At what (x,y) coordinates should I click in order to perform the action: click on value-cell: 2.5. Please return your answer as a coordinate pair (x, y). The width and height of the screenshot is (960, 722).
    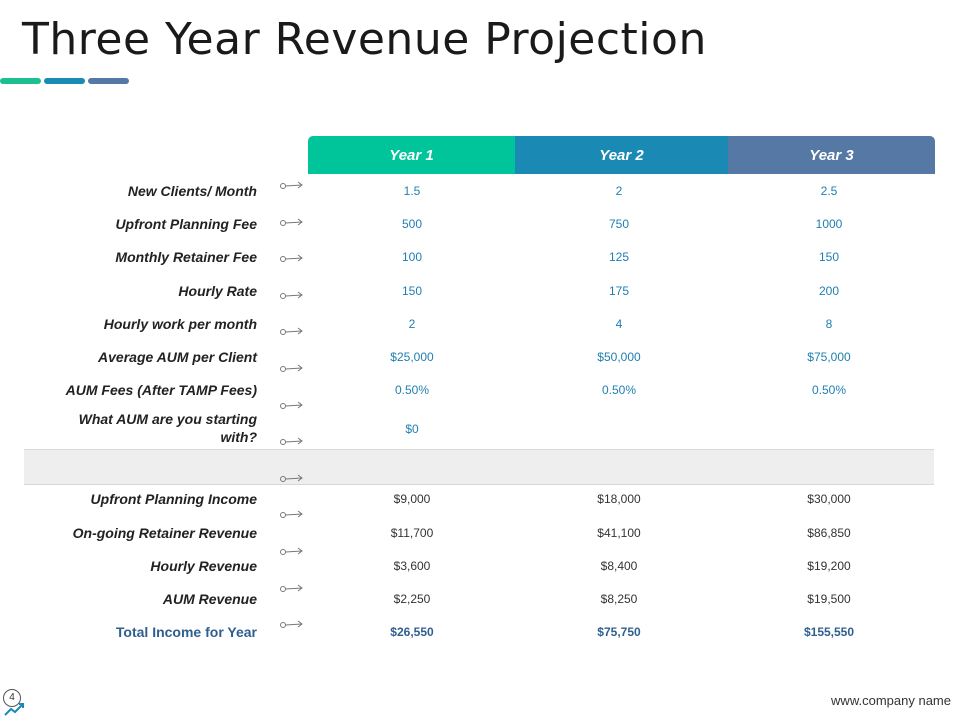
    Looking at the image, I should click on (829, 191).